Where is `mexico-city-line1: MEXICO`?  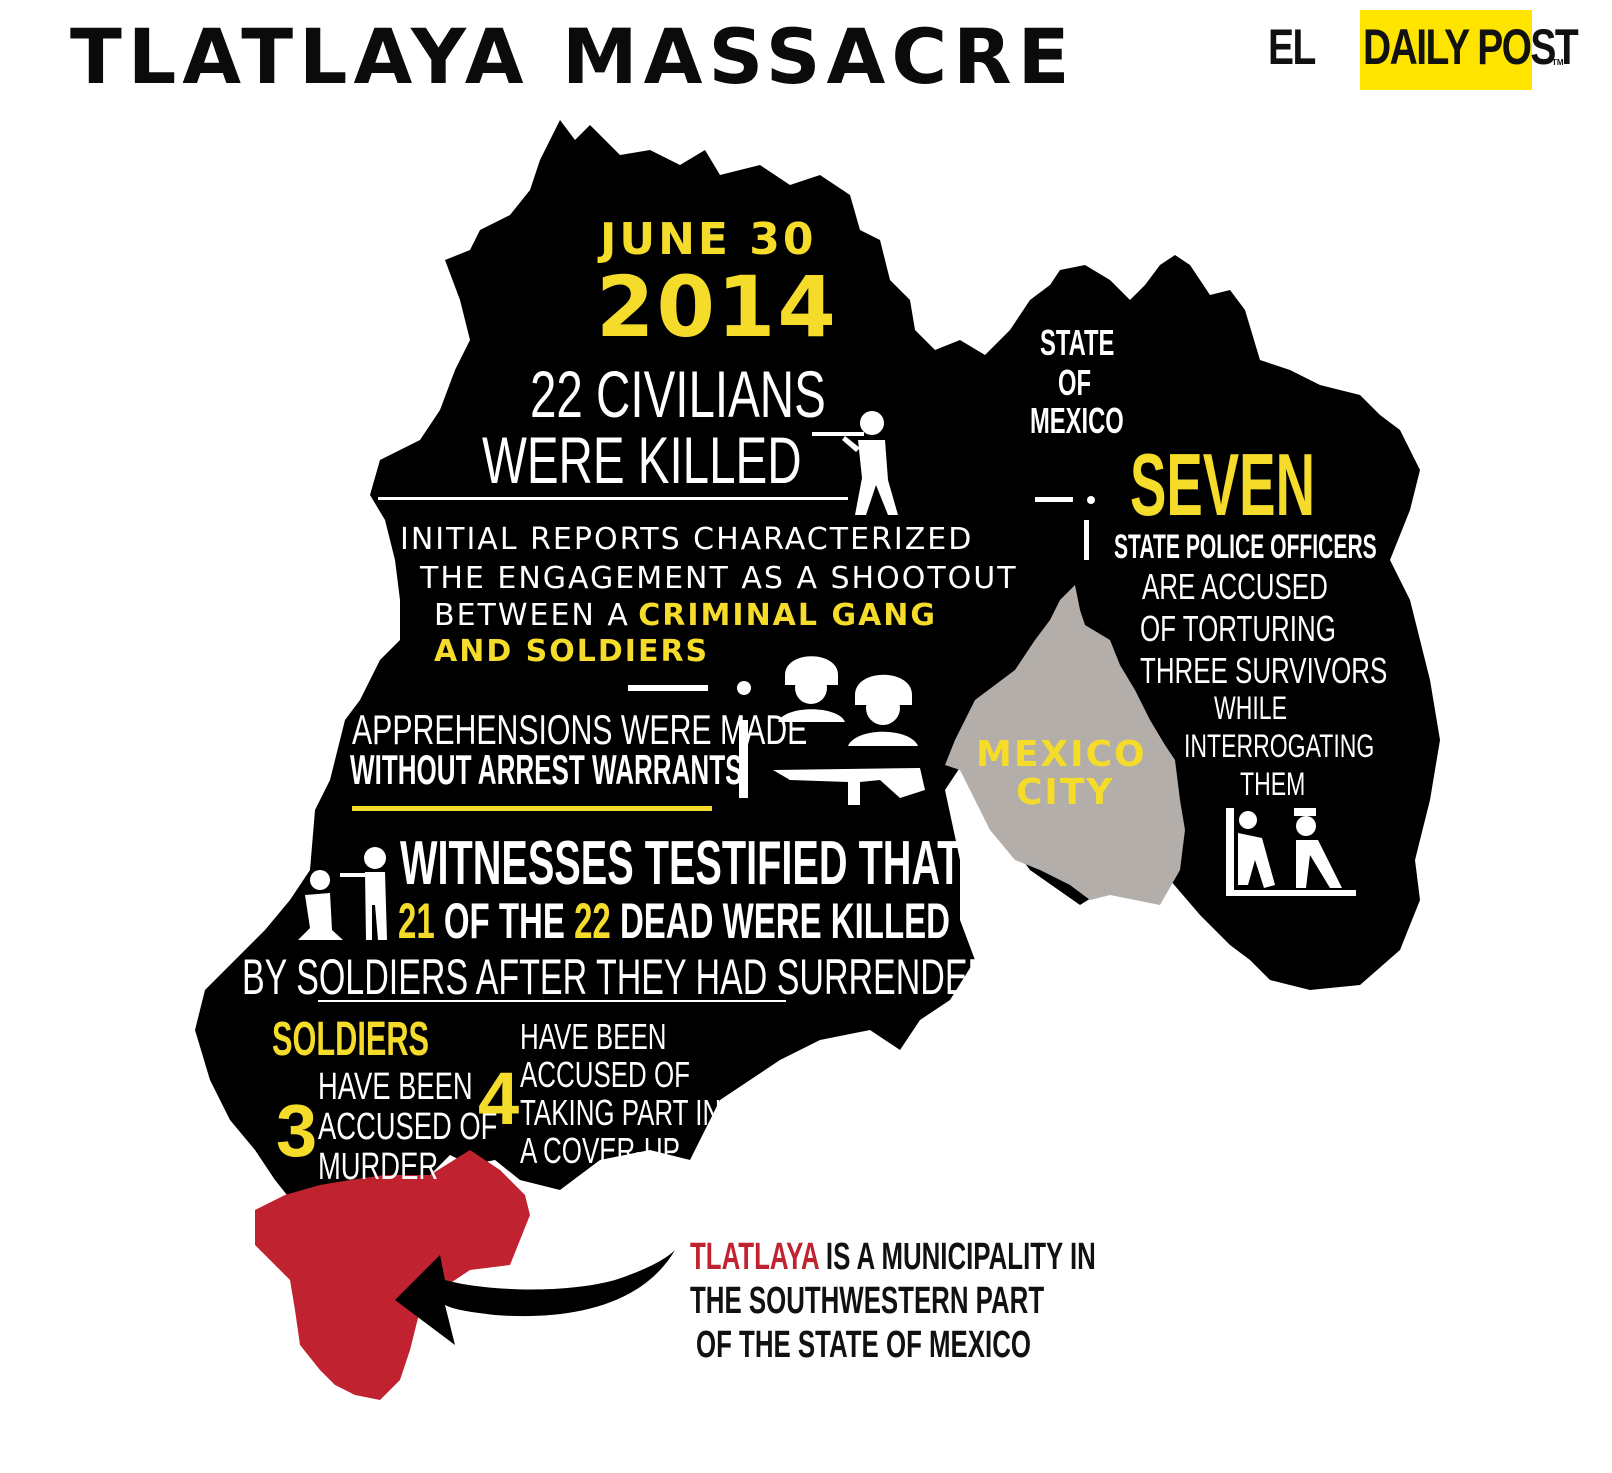
mexico-city-line1: MEXICO is located at coordinates (1061, 754).